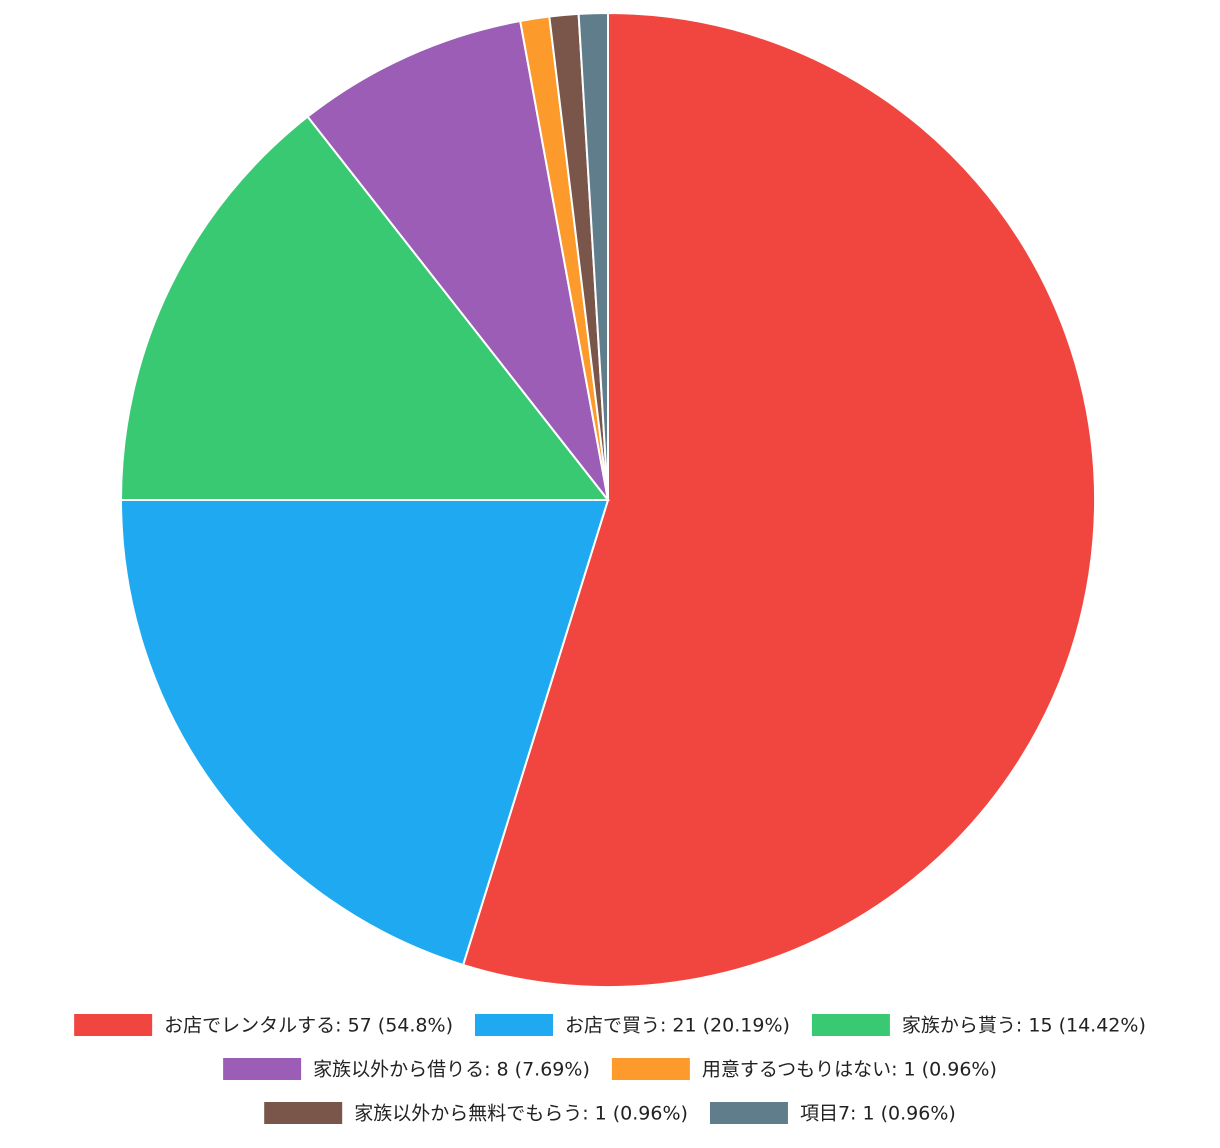  What do you see at coordinates (521, 1114) in the screenshot?
I see `legend-label: 家族以外から無料でもらう: 1 (0.96%)` at bounding box center [521, 1114].